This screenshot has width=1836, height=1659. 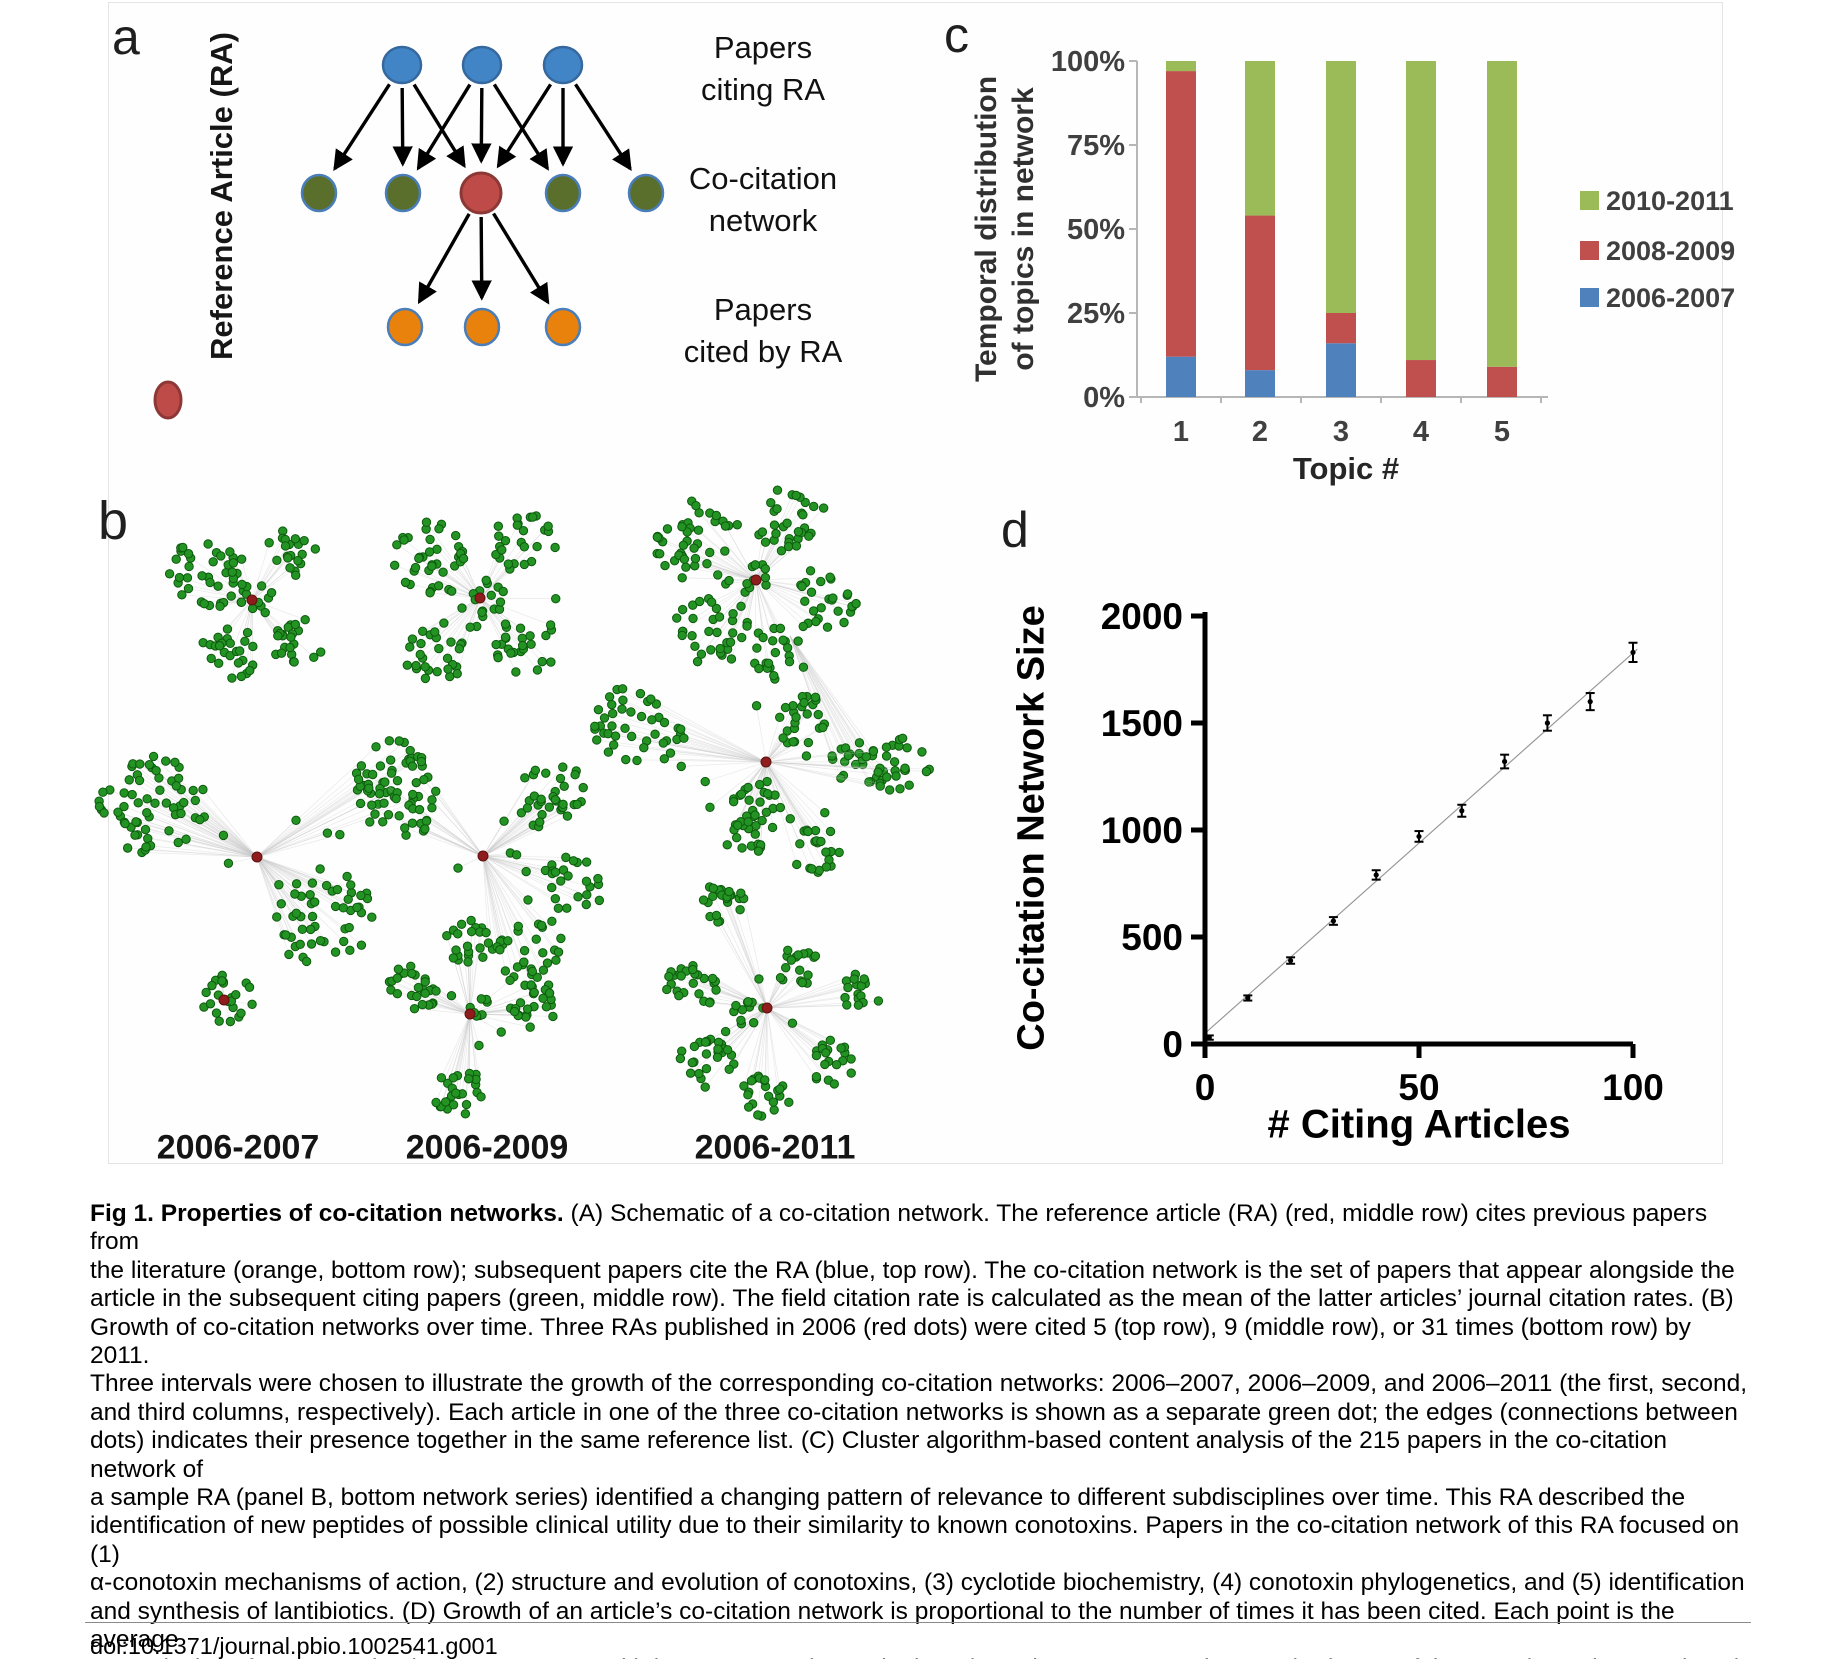 What do you see at coordinates (775, 1147) in the screenshot?
I see `panel-b-label-2006-2011: 2006-2011` at bounding box center [775, 1147].